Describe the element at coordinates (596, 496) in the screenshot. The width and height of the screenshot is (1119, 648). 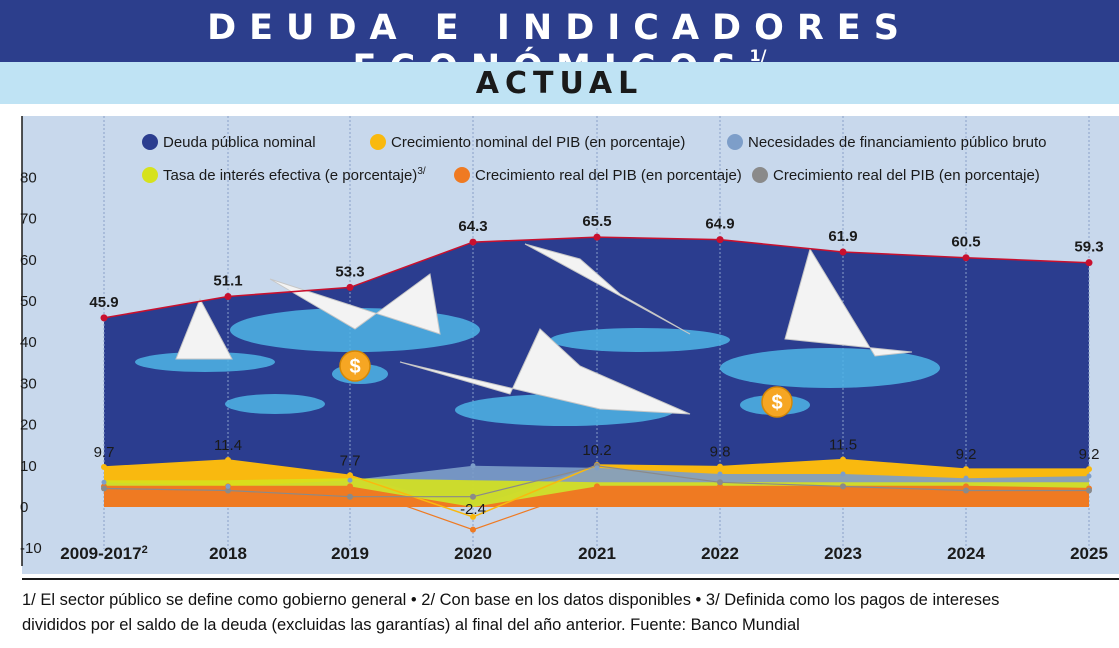
I see `real-gdp-area` at that location.